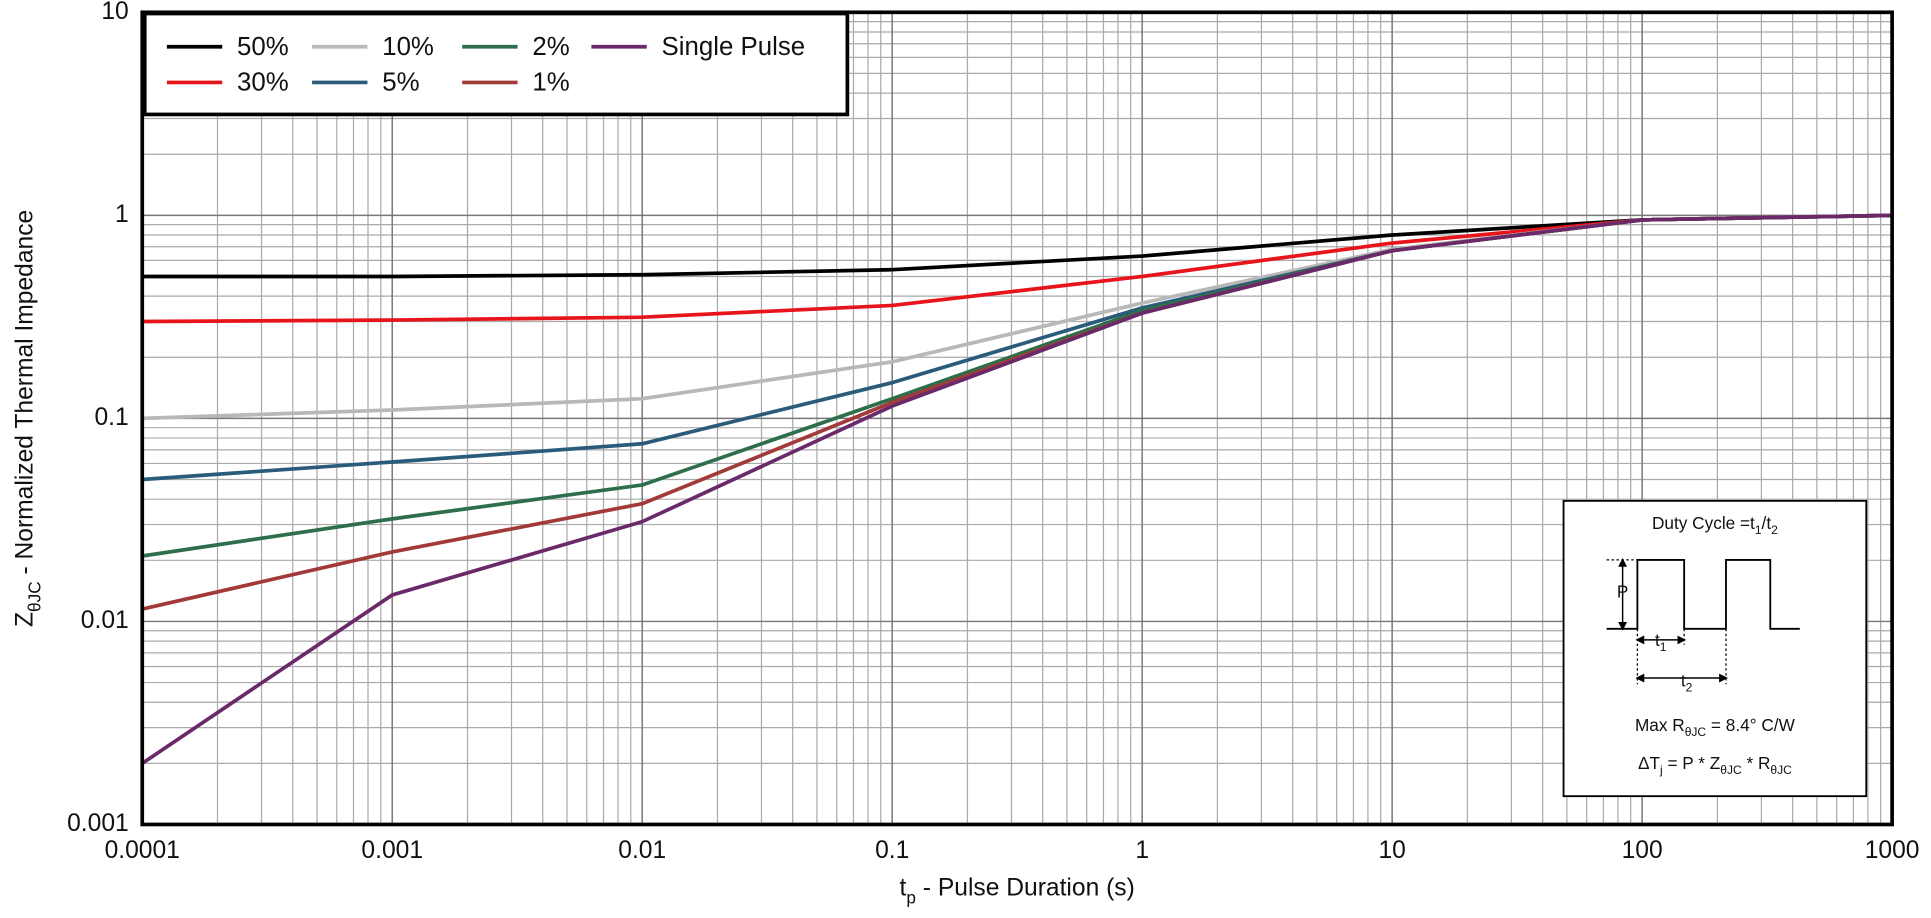 The image size is (1931, 918). I want to click on x-tick-label: 0.001, so click(392, 850).